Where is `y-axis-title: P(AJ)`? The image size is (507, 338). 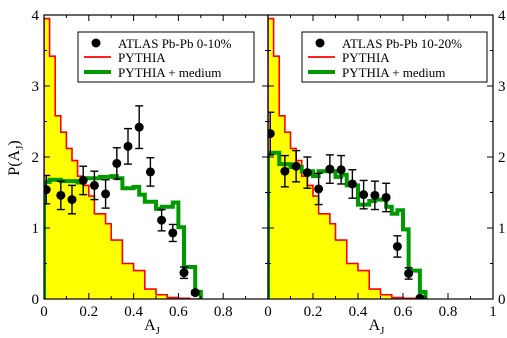
y-axis-title: P(AJ) is located at coordinates (16, 157).